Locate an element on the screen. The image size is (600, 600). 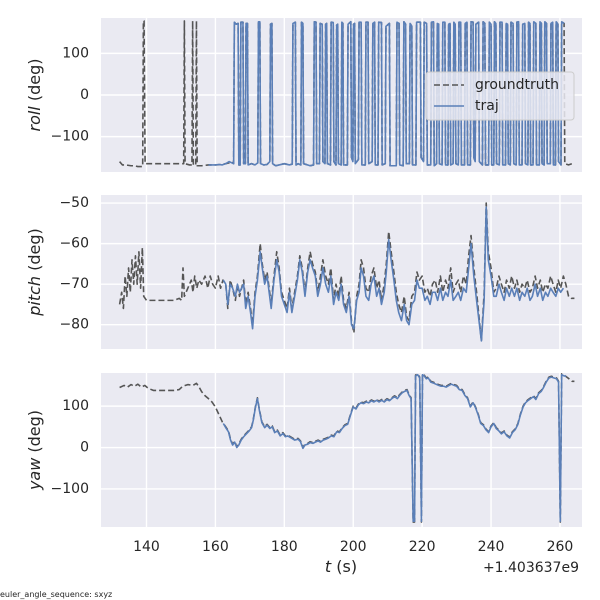
x-tick-label: 180 is located at coordinates (284, 547).